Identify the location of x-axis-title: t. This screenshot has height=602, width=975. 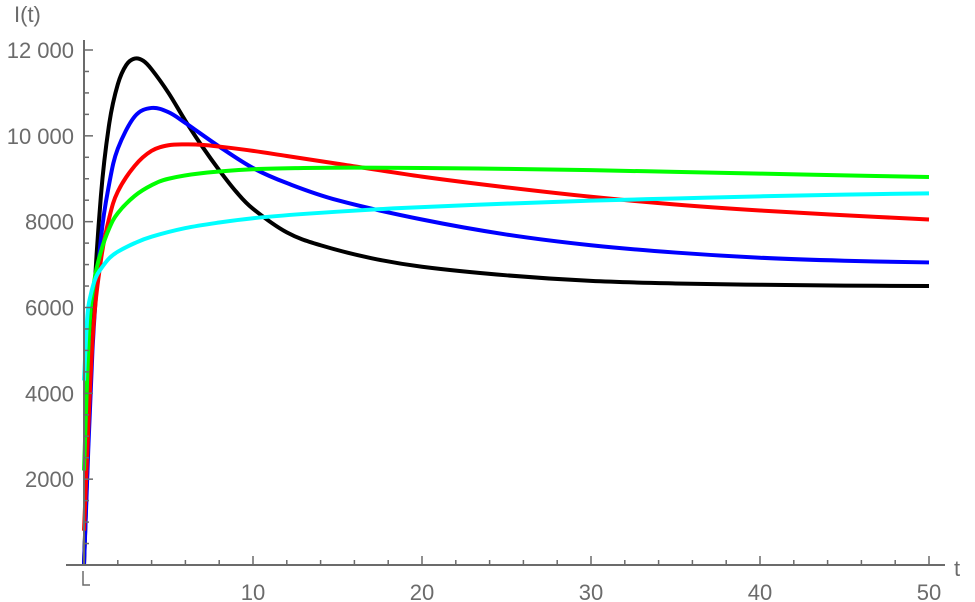
(957, 568).